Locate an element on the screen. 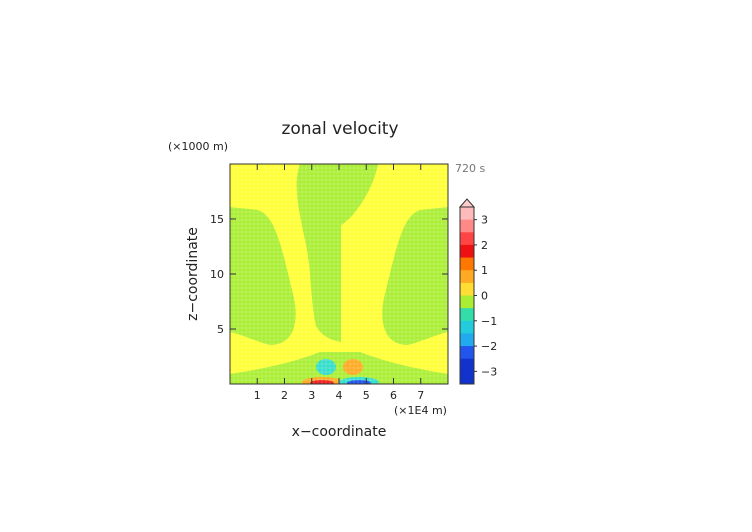  y-tick-label: 10 is located at coordinates (217, 274).